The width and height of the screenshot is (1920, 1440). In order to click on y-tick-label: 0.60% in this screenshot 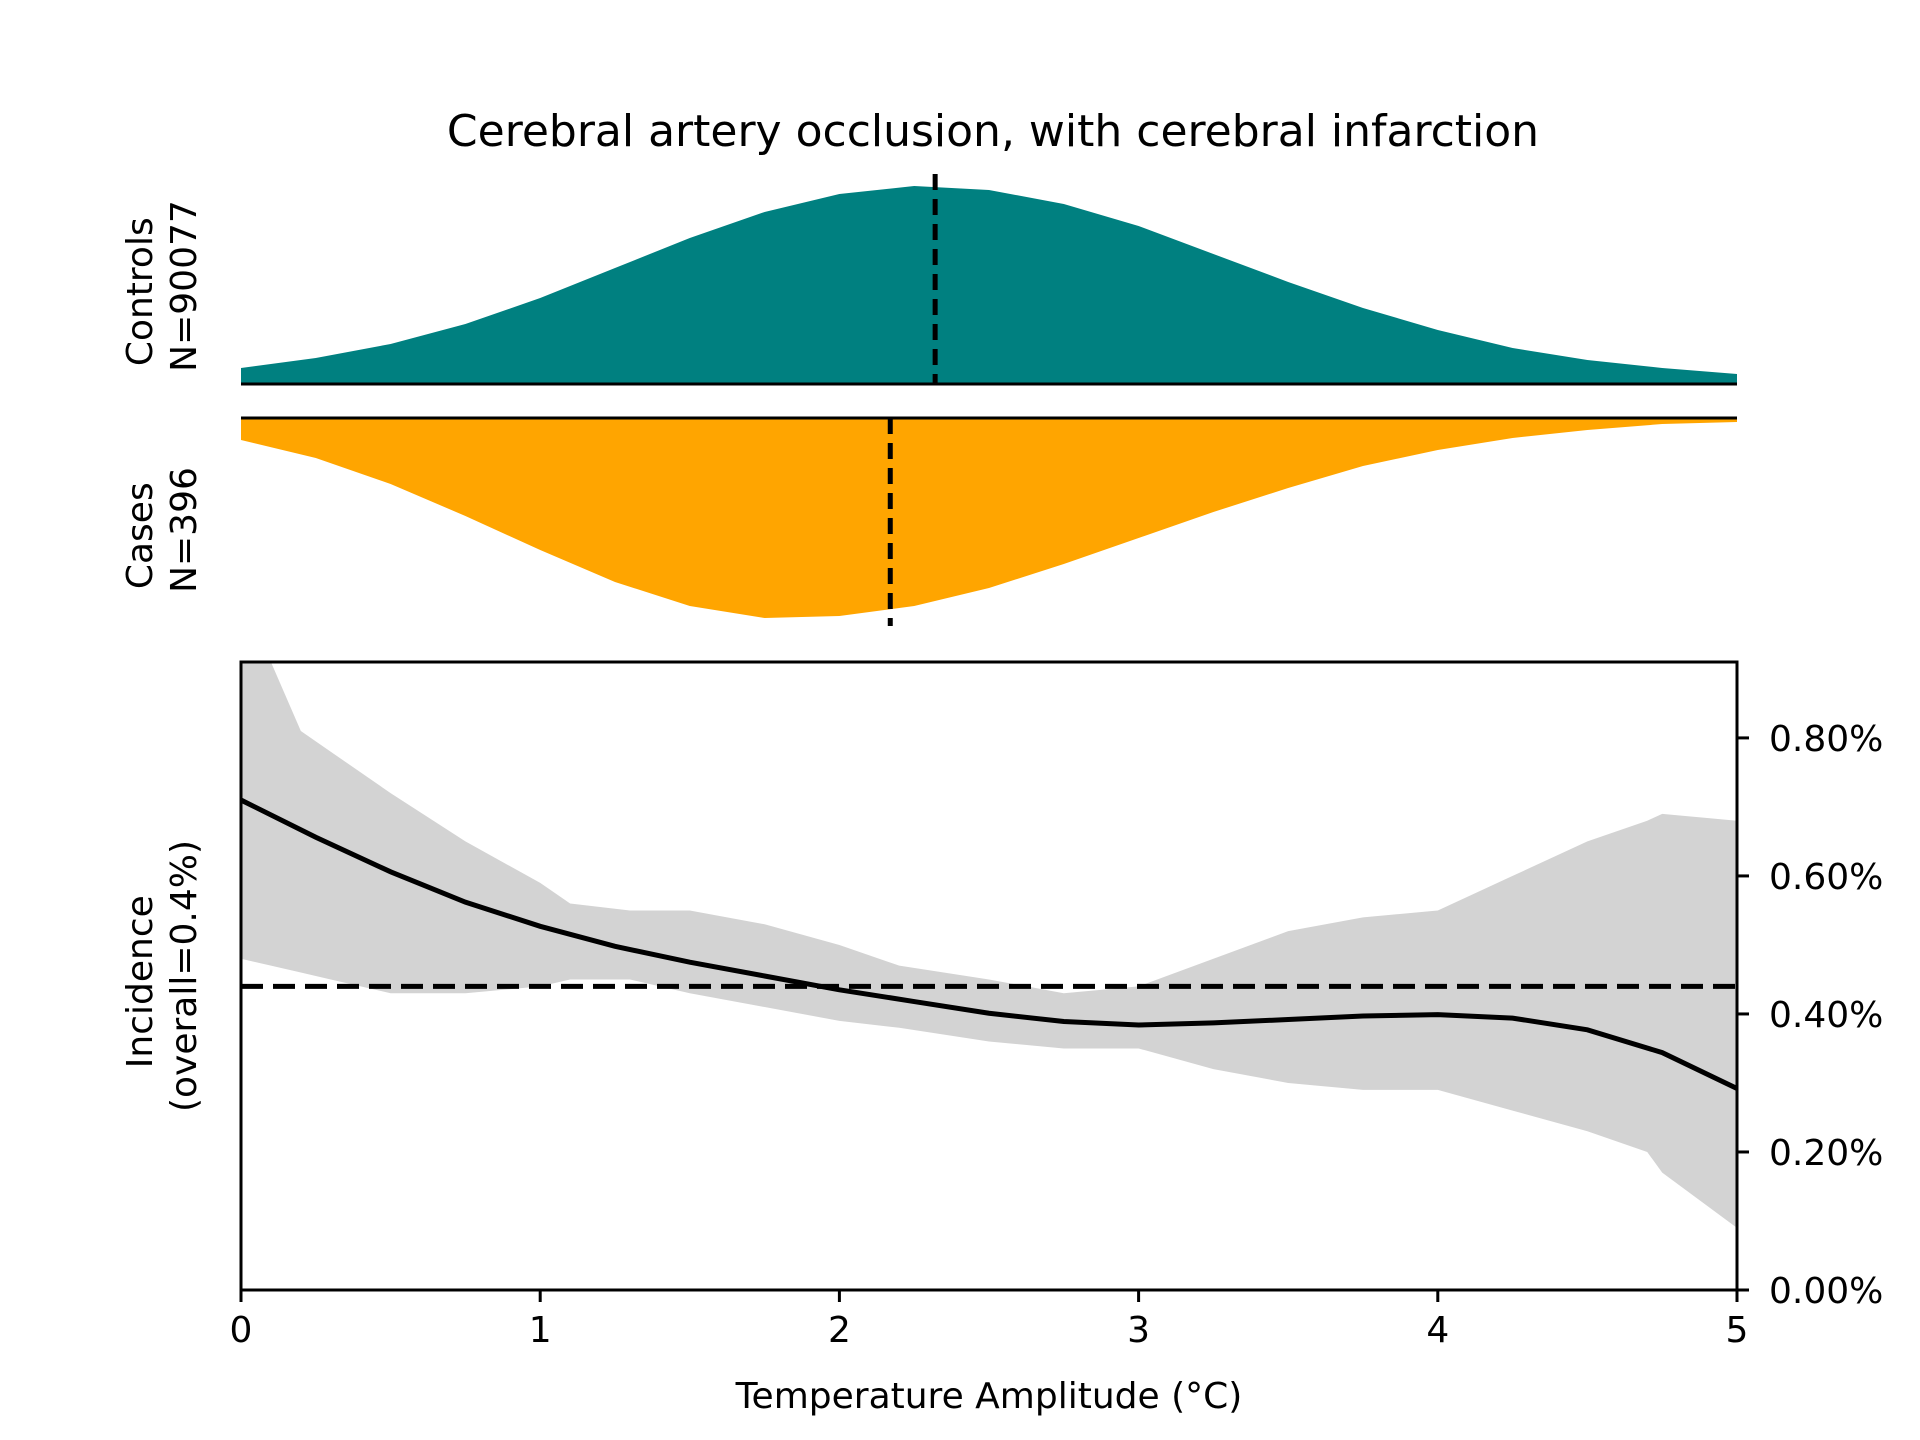, I will do `click(1826, 877)`.